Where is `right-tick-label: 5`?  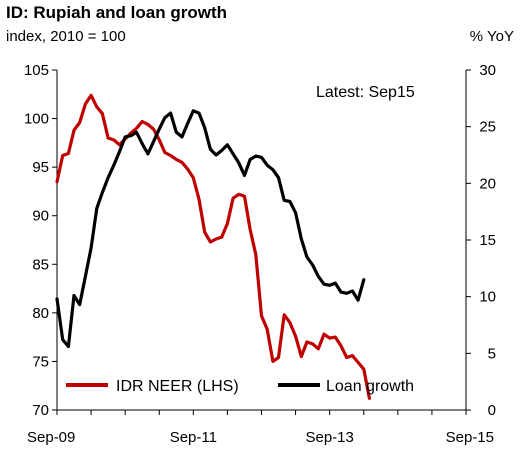
right-tick-label: 5 is located at coordinates (492, 353).